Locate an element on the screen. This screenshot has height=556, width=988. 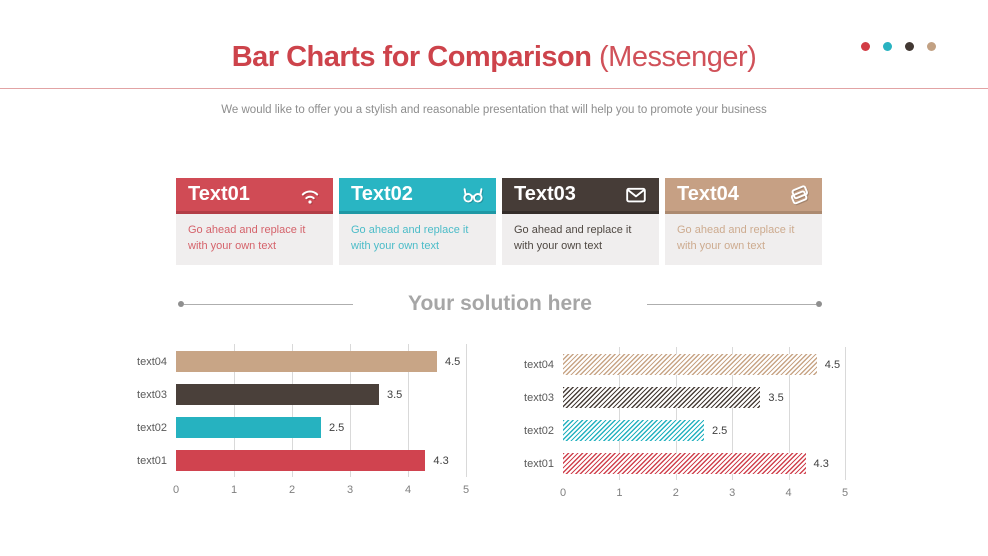
envelope-icon is located at coordinates (636, 195).